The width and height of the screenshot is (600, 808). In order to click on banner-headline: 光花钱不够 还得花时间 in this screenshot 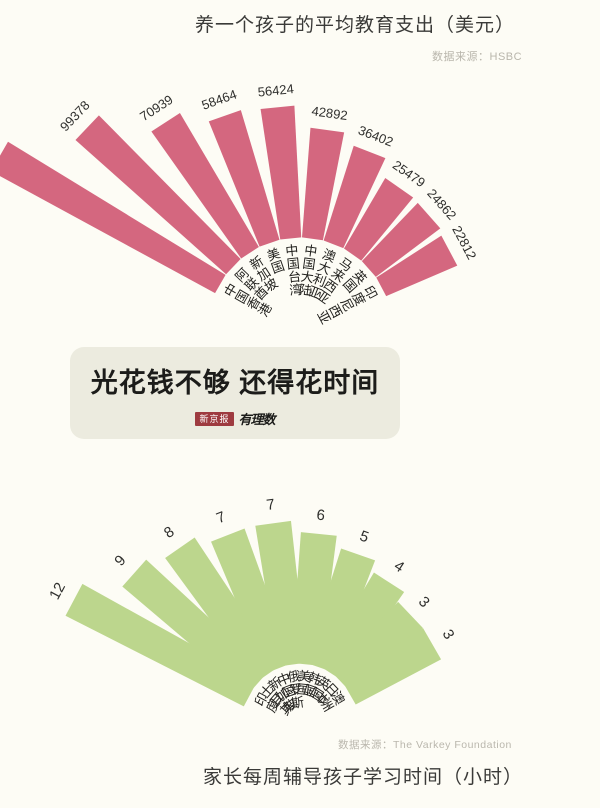, I will do `click(235, 383)`.